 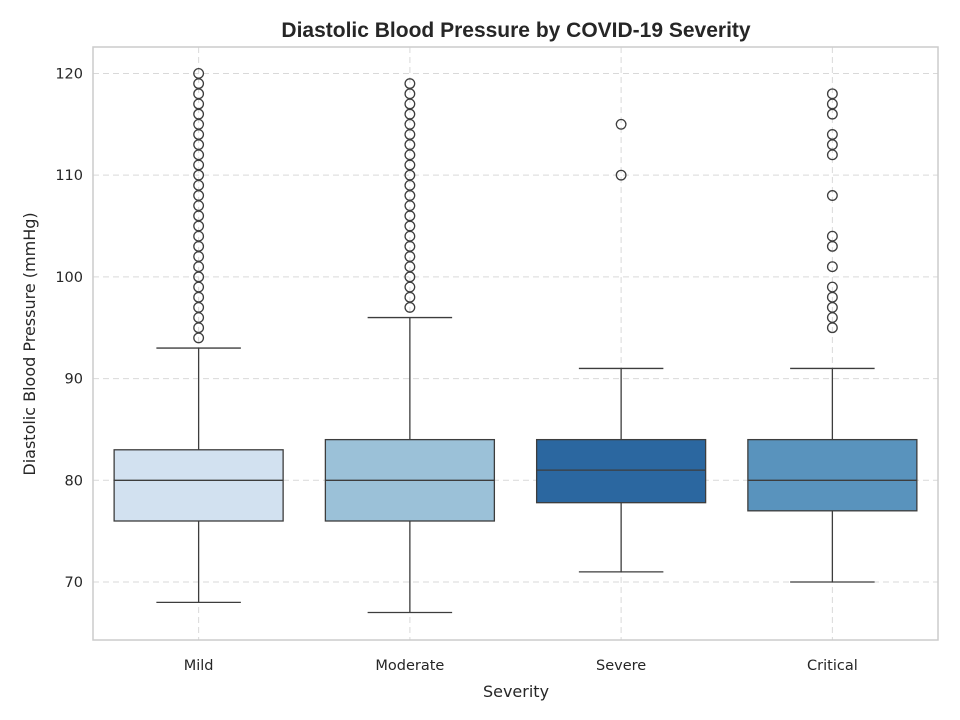 What do you see at coordinates (69, 278) in the screenshot?
I see `y-tick-label: 100` at bounding box center [69, 278].